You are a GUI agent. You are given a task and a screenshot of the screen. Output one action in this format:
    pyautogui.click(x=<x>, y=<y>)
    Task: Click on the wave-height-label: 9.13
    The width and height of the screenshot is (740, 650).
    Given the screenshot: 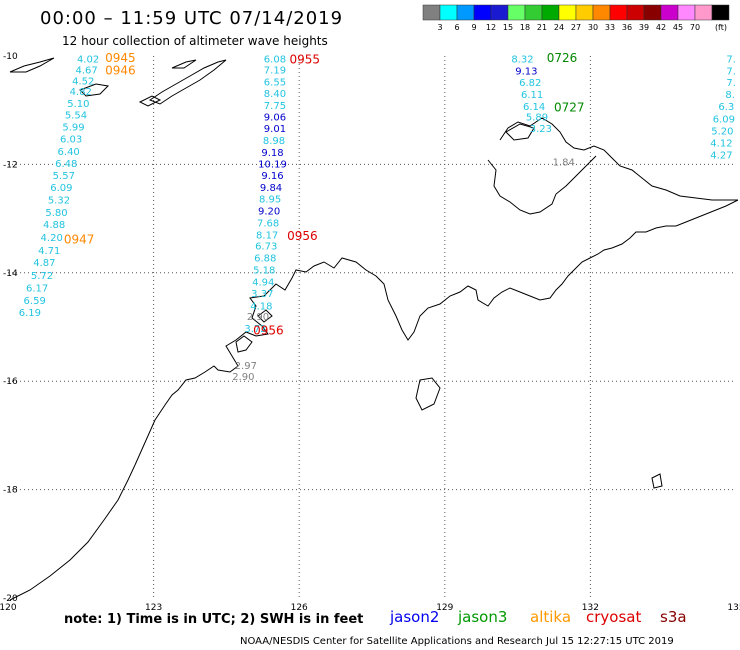 What is the action you would take?
    pyautogui.click(x=526, y=72)
    